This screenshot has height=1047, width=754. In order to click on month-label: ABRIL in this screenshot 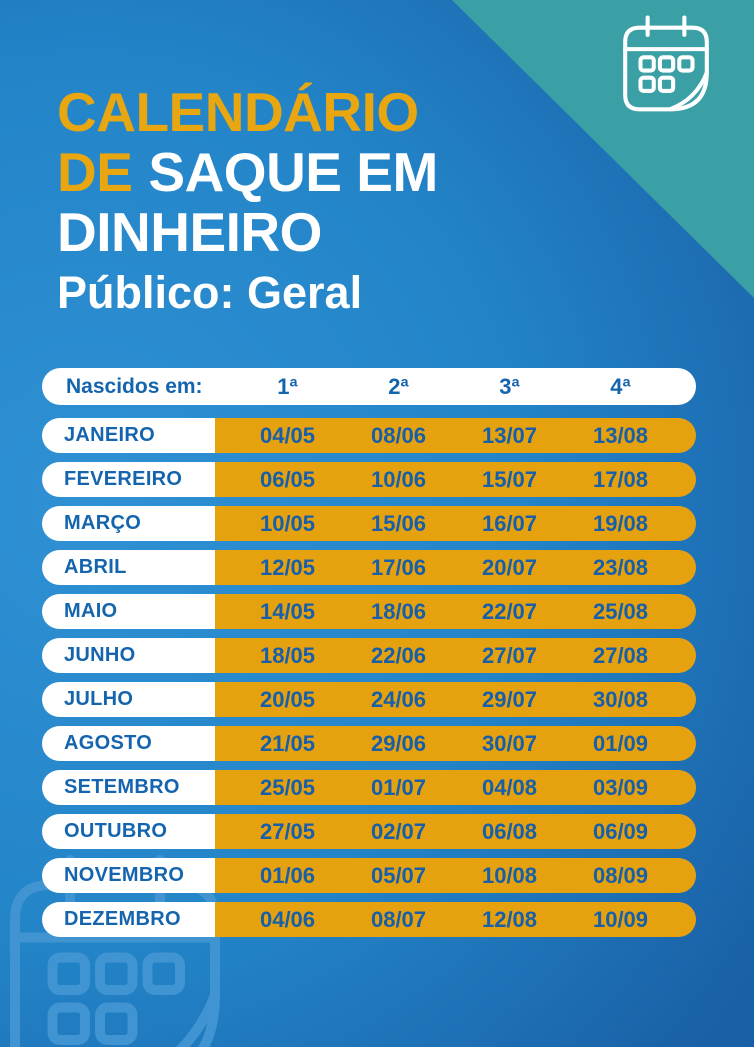, I will do `click(128, 567)`.